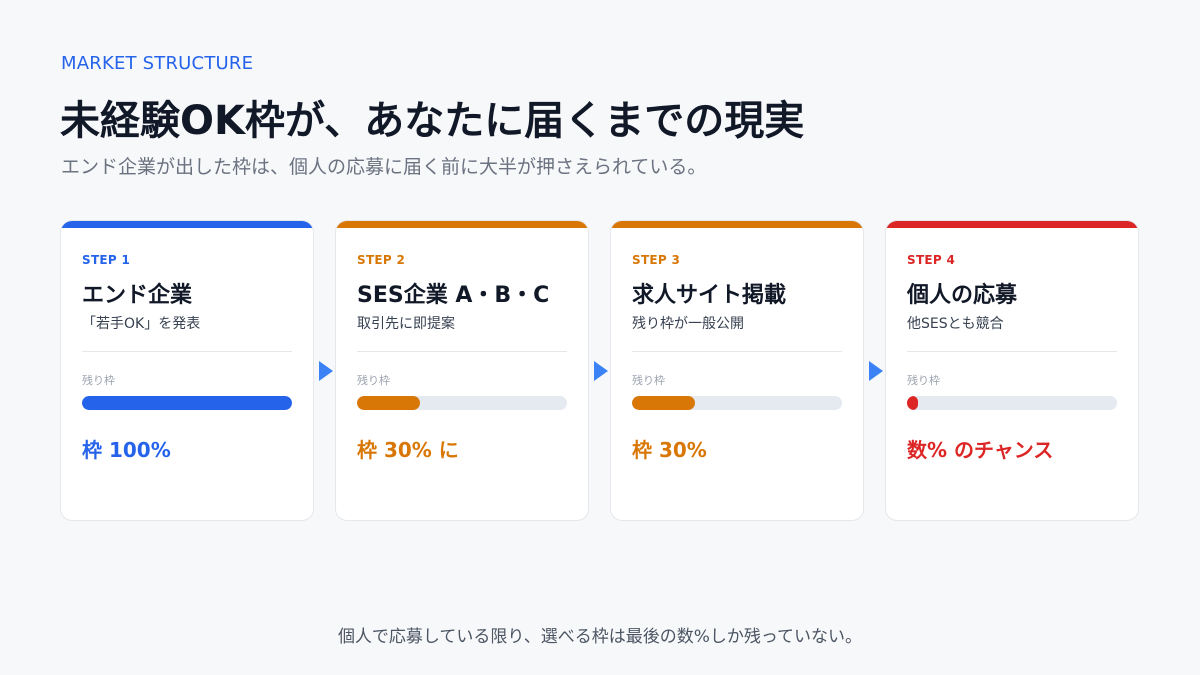 The width and height of the screenshot is (1200, 675). I want to click on step-description: 「若手OK」を発表, so click(141, 324).